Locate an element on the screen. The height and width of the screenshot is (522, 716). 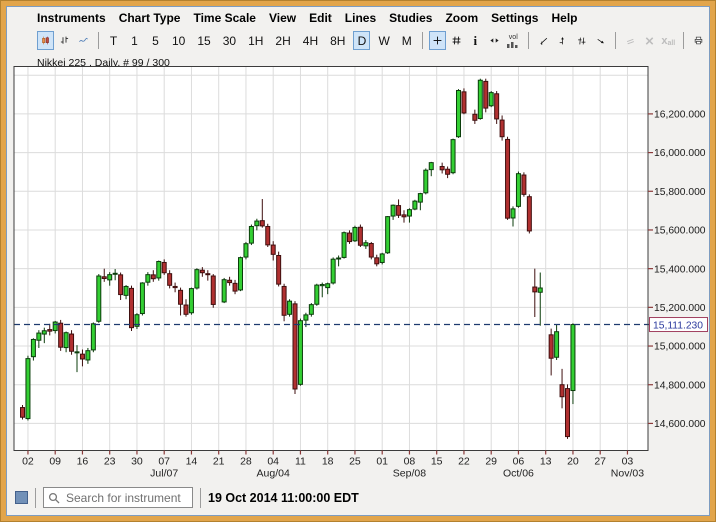
timescale-button-d: D is located at coordinates (362, 40).